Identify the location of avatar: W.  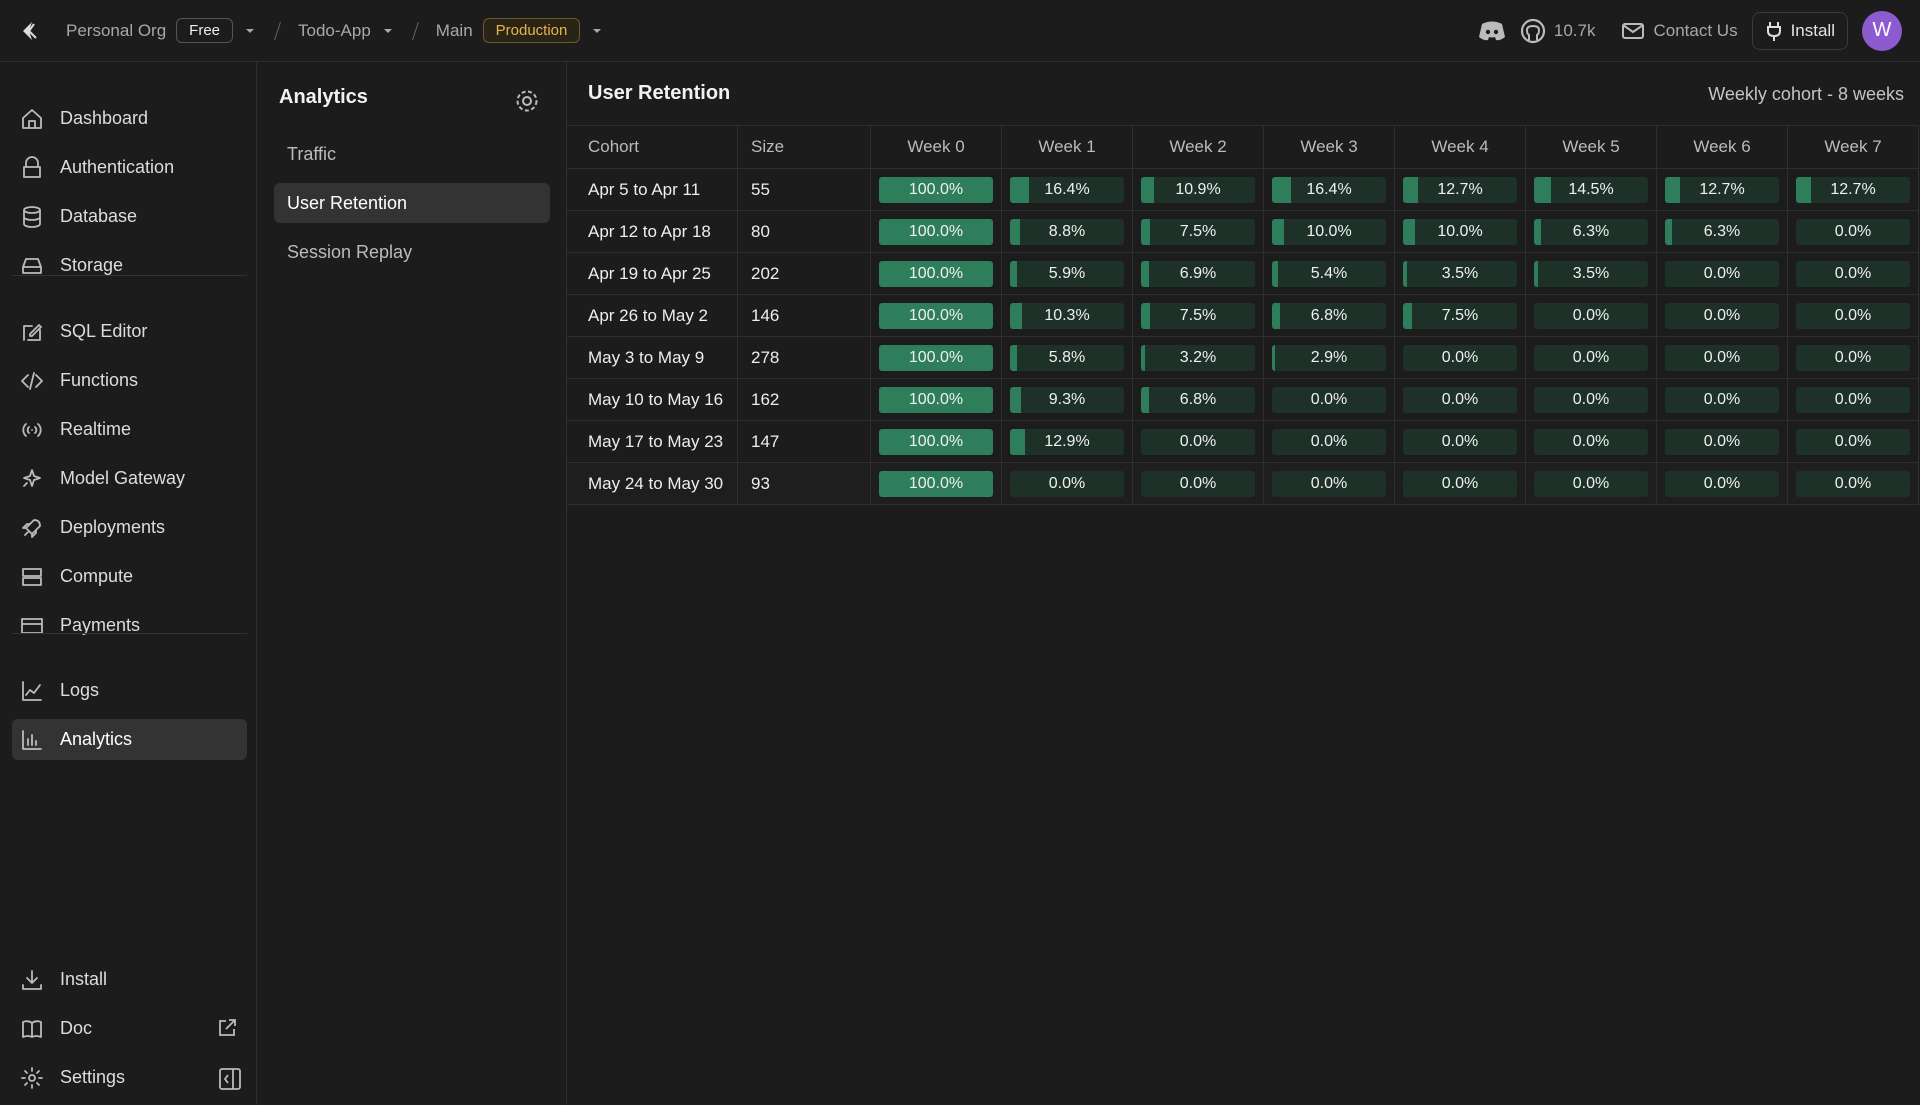
(1882, 30).